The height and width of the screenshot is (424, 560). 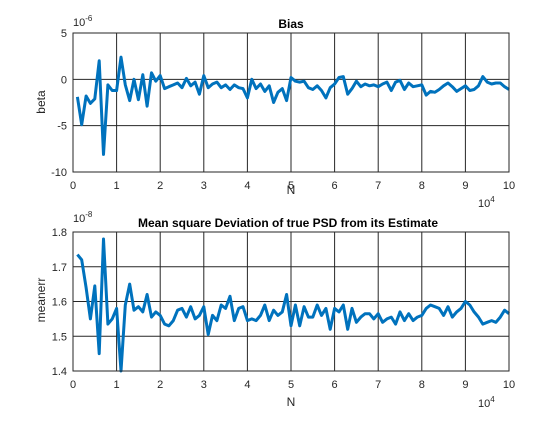 What do you see at coordinates (59, 268) in the screenshot?
I see `meanerr-y-tick-label: 1.7` at bounding box center [59, 268].